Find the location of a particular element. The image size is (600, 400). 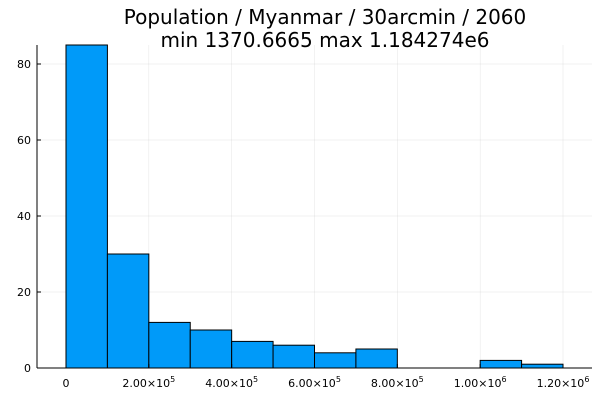

x-tick-label: 0 is located at coordinates (65, 383).